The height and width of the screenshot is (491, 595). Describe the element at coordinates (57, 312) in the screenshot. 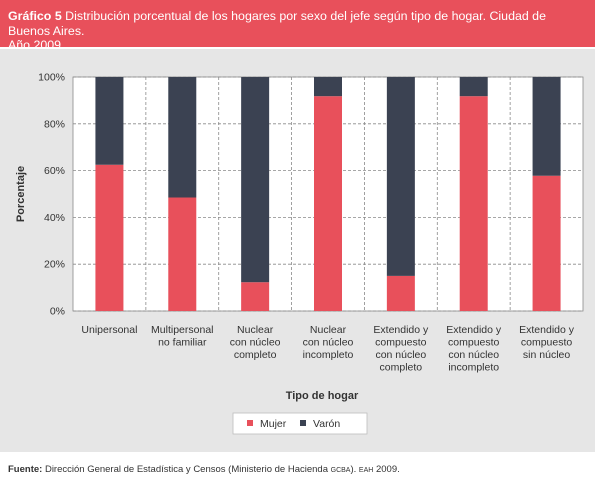

I see `y-tick-label: 0%` at that location.